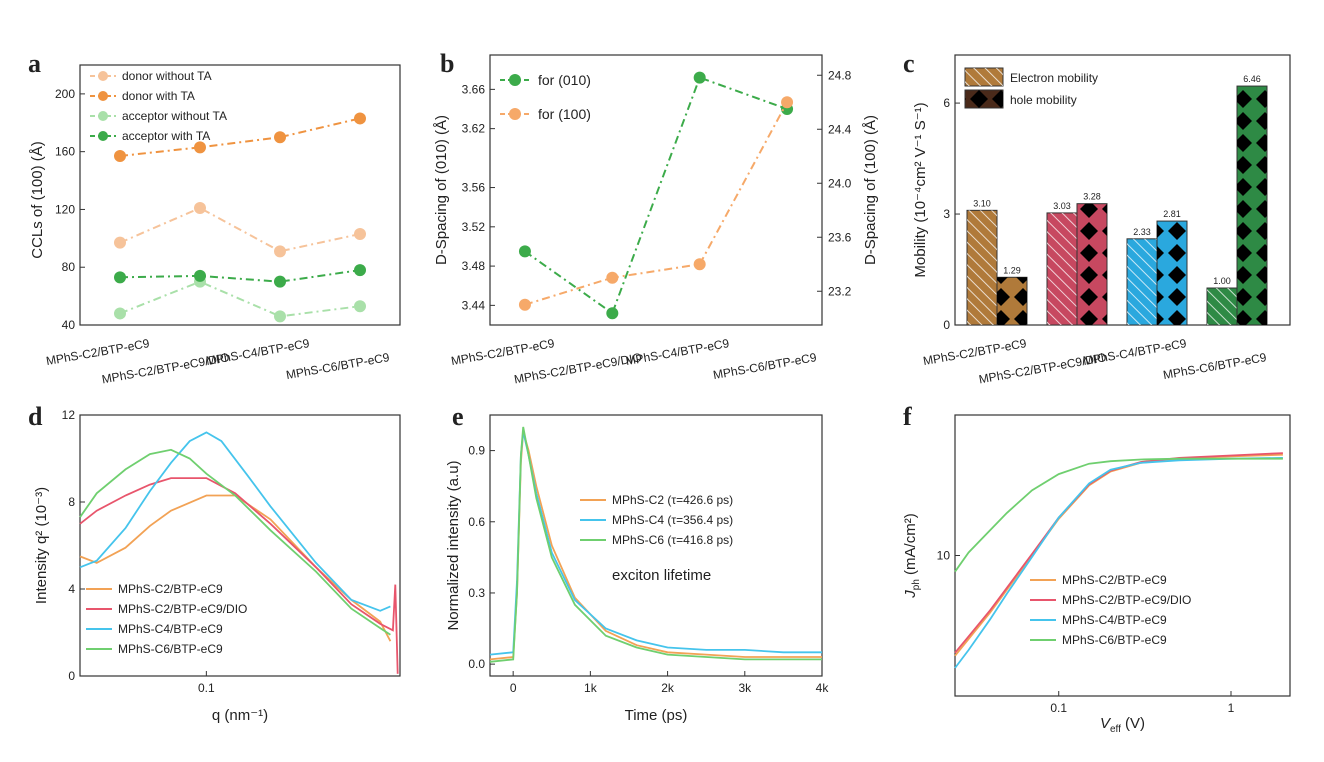  What do you see at coordinates (1231, 708) in the screenshot?
I see `x-tick-label: 1` at bounding box center [1231, 708].